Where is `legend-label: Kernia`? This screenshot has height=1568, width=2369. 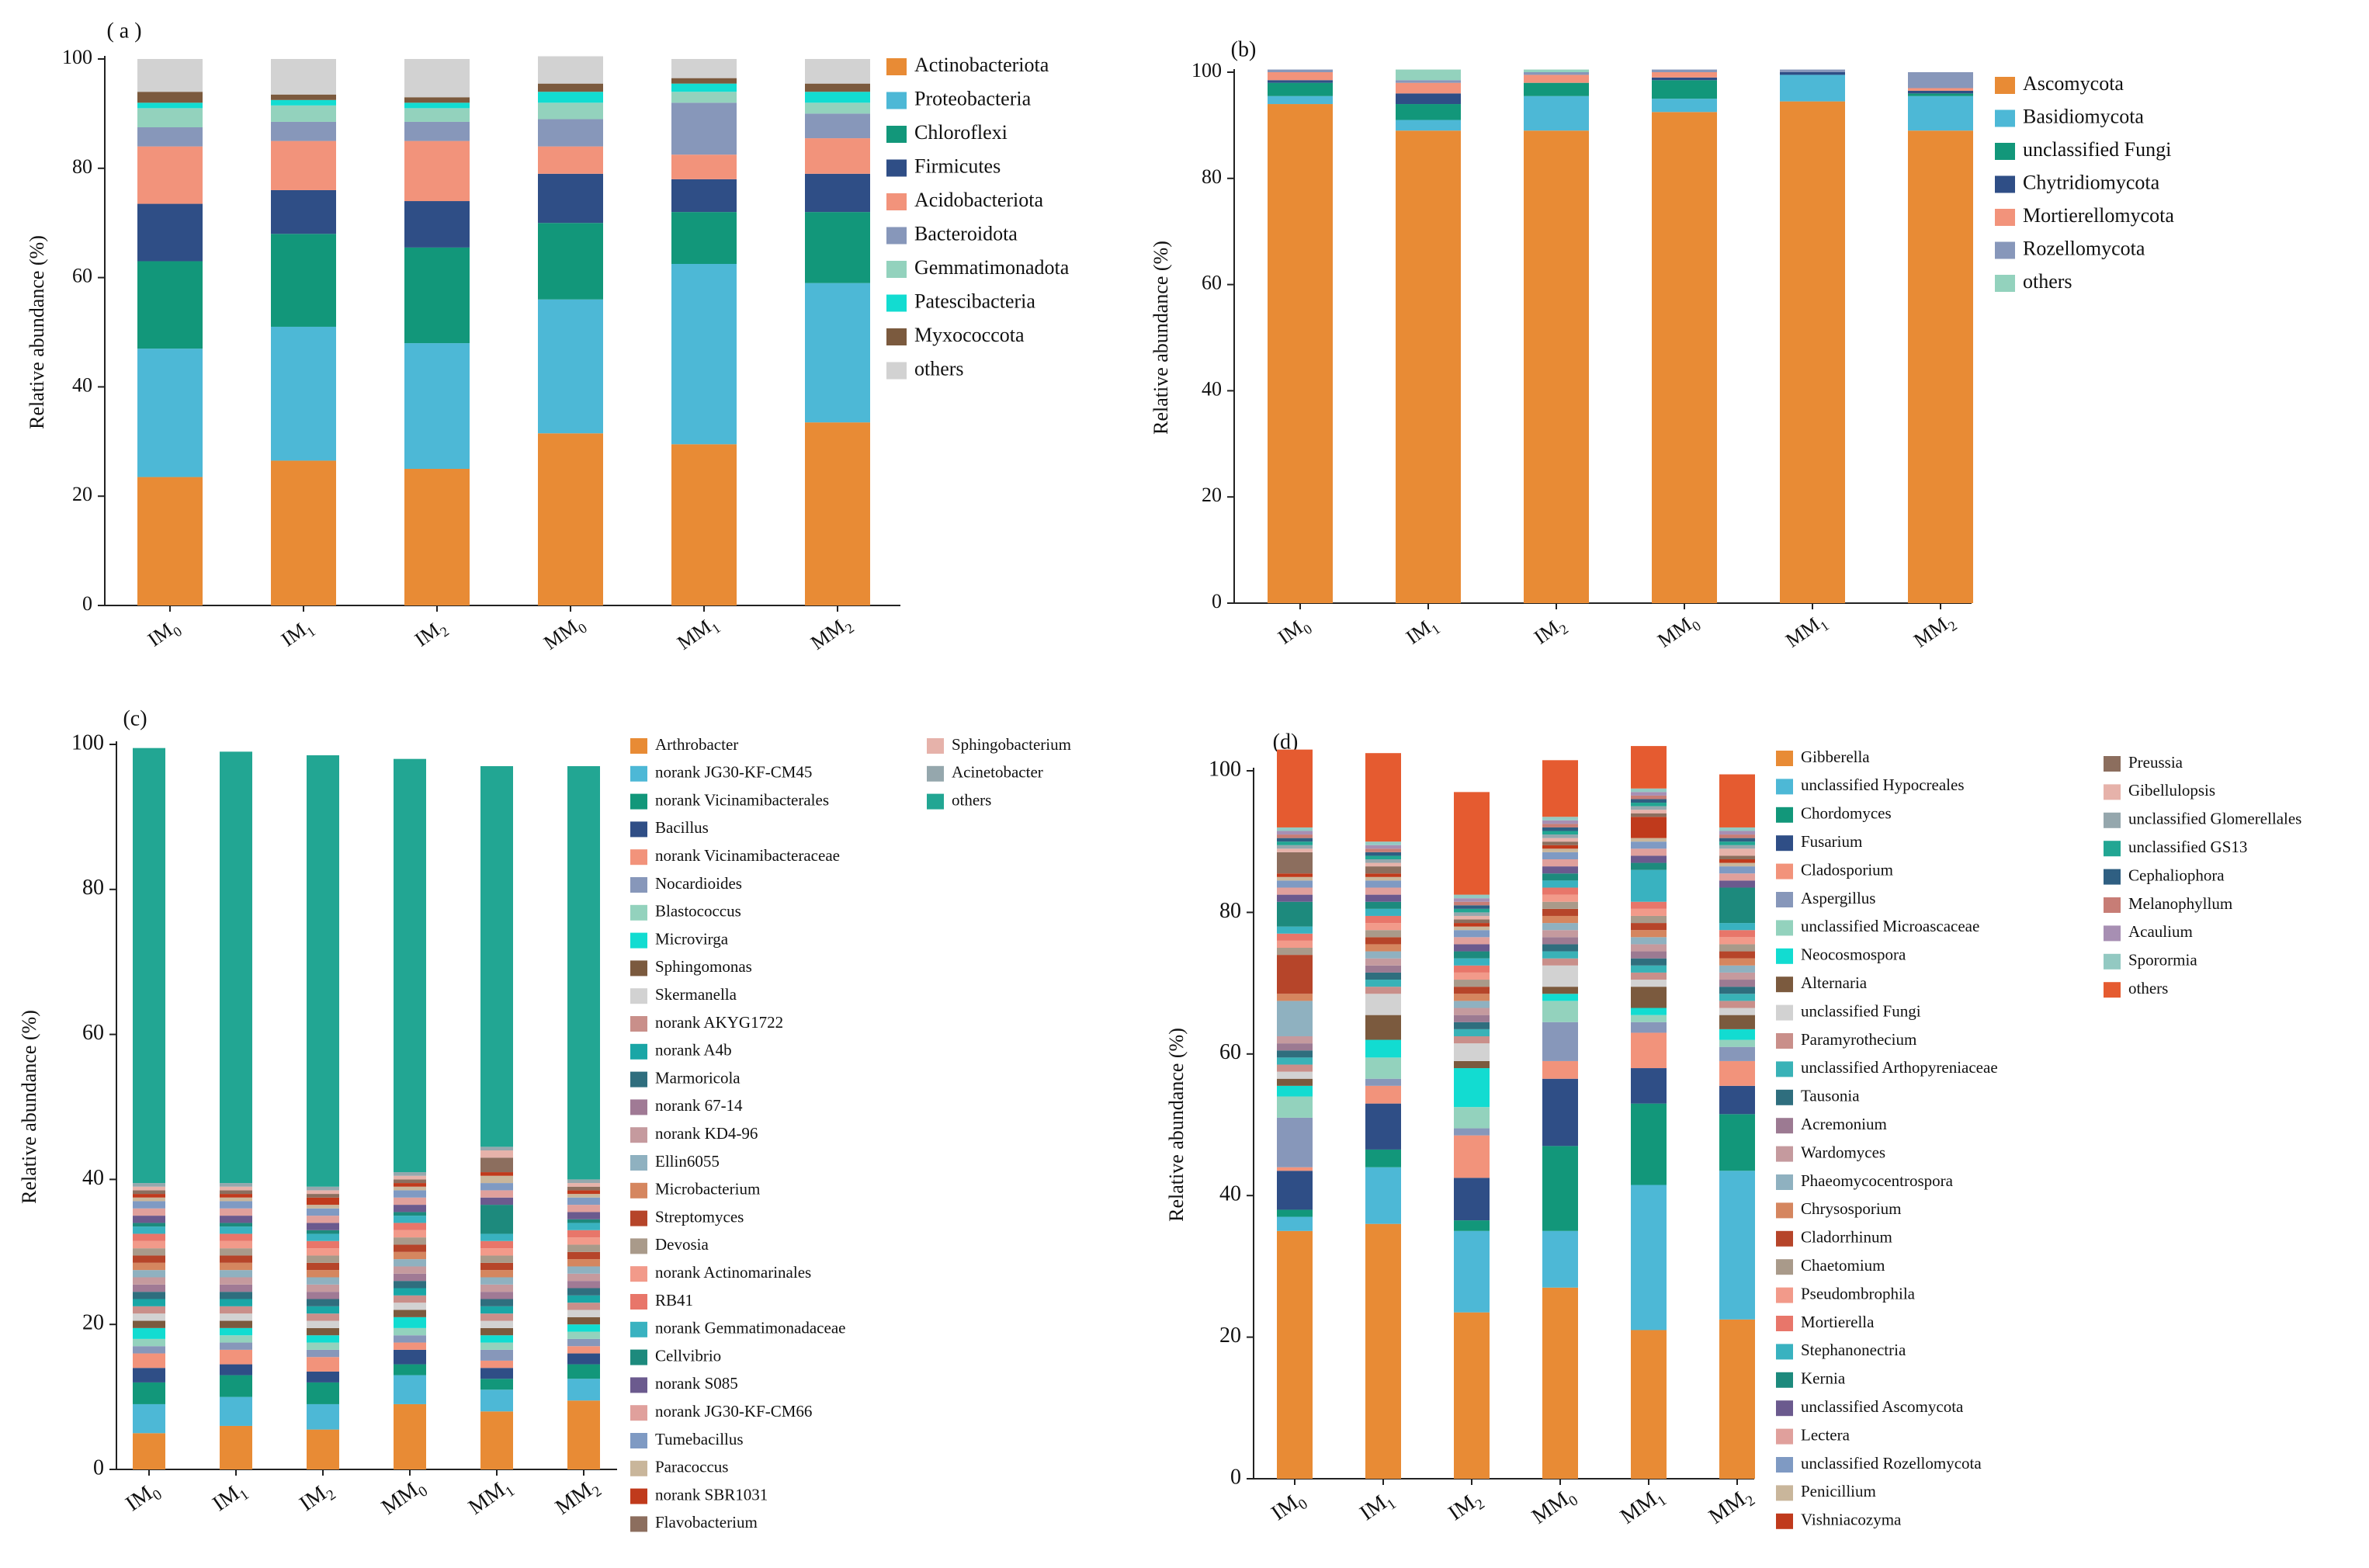 legend-label: Kernia is located at coordinates (1823, 1378).